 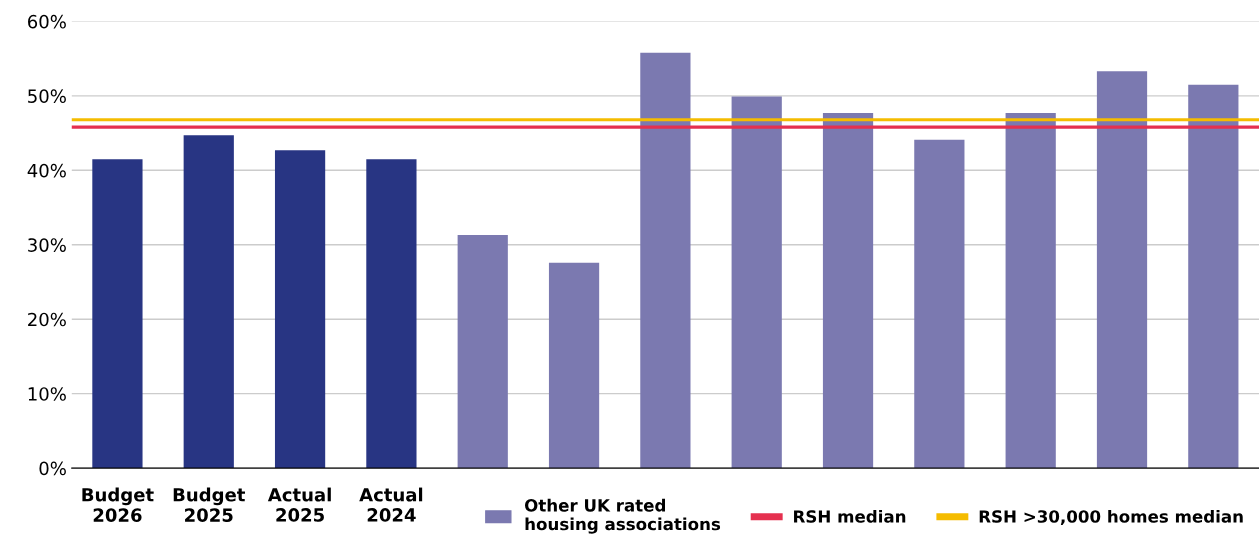 I want to click on y-tick-label: 0%, so click(x=52, y=468).